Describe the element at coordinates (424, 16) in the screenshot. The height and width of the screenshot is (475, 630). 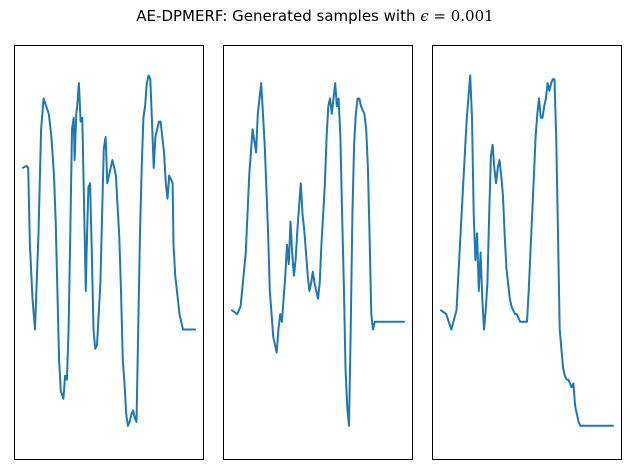
I see `figure-title-symbol: ϵ` at that location.